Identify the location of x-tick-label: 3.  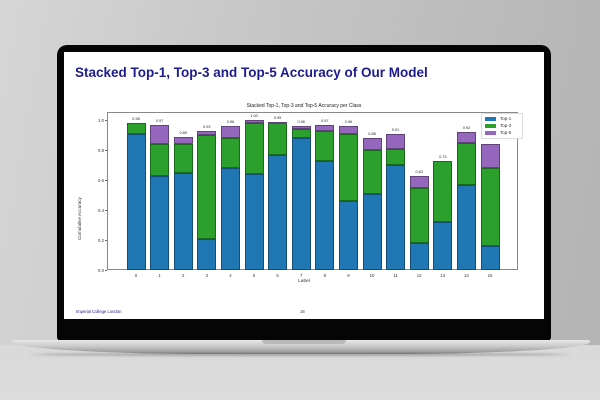
(206, 275).